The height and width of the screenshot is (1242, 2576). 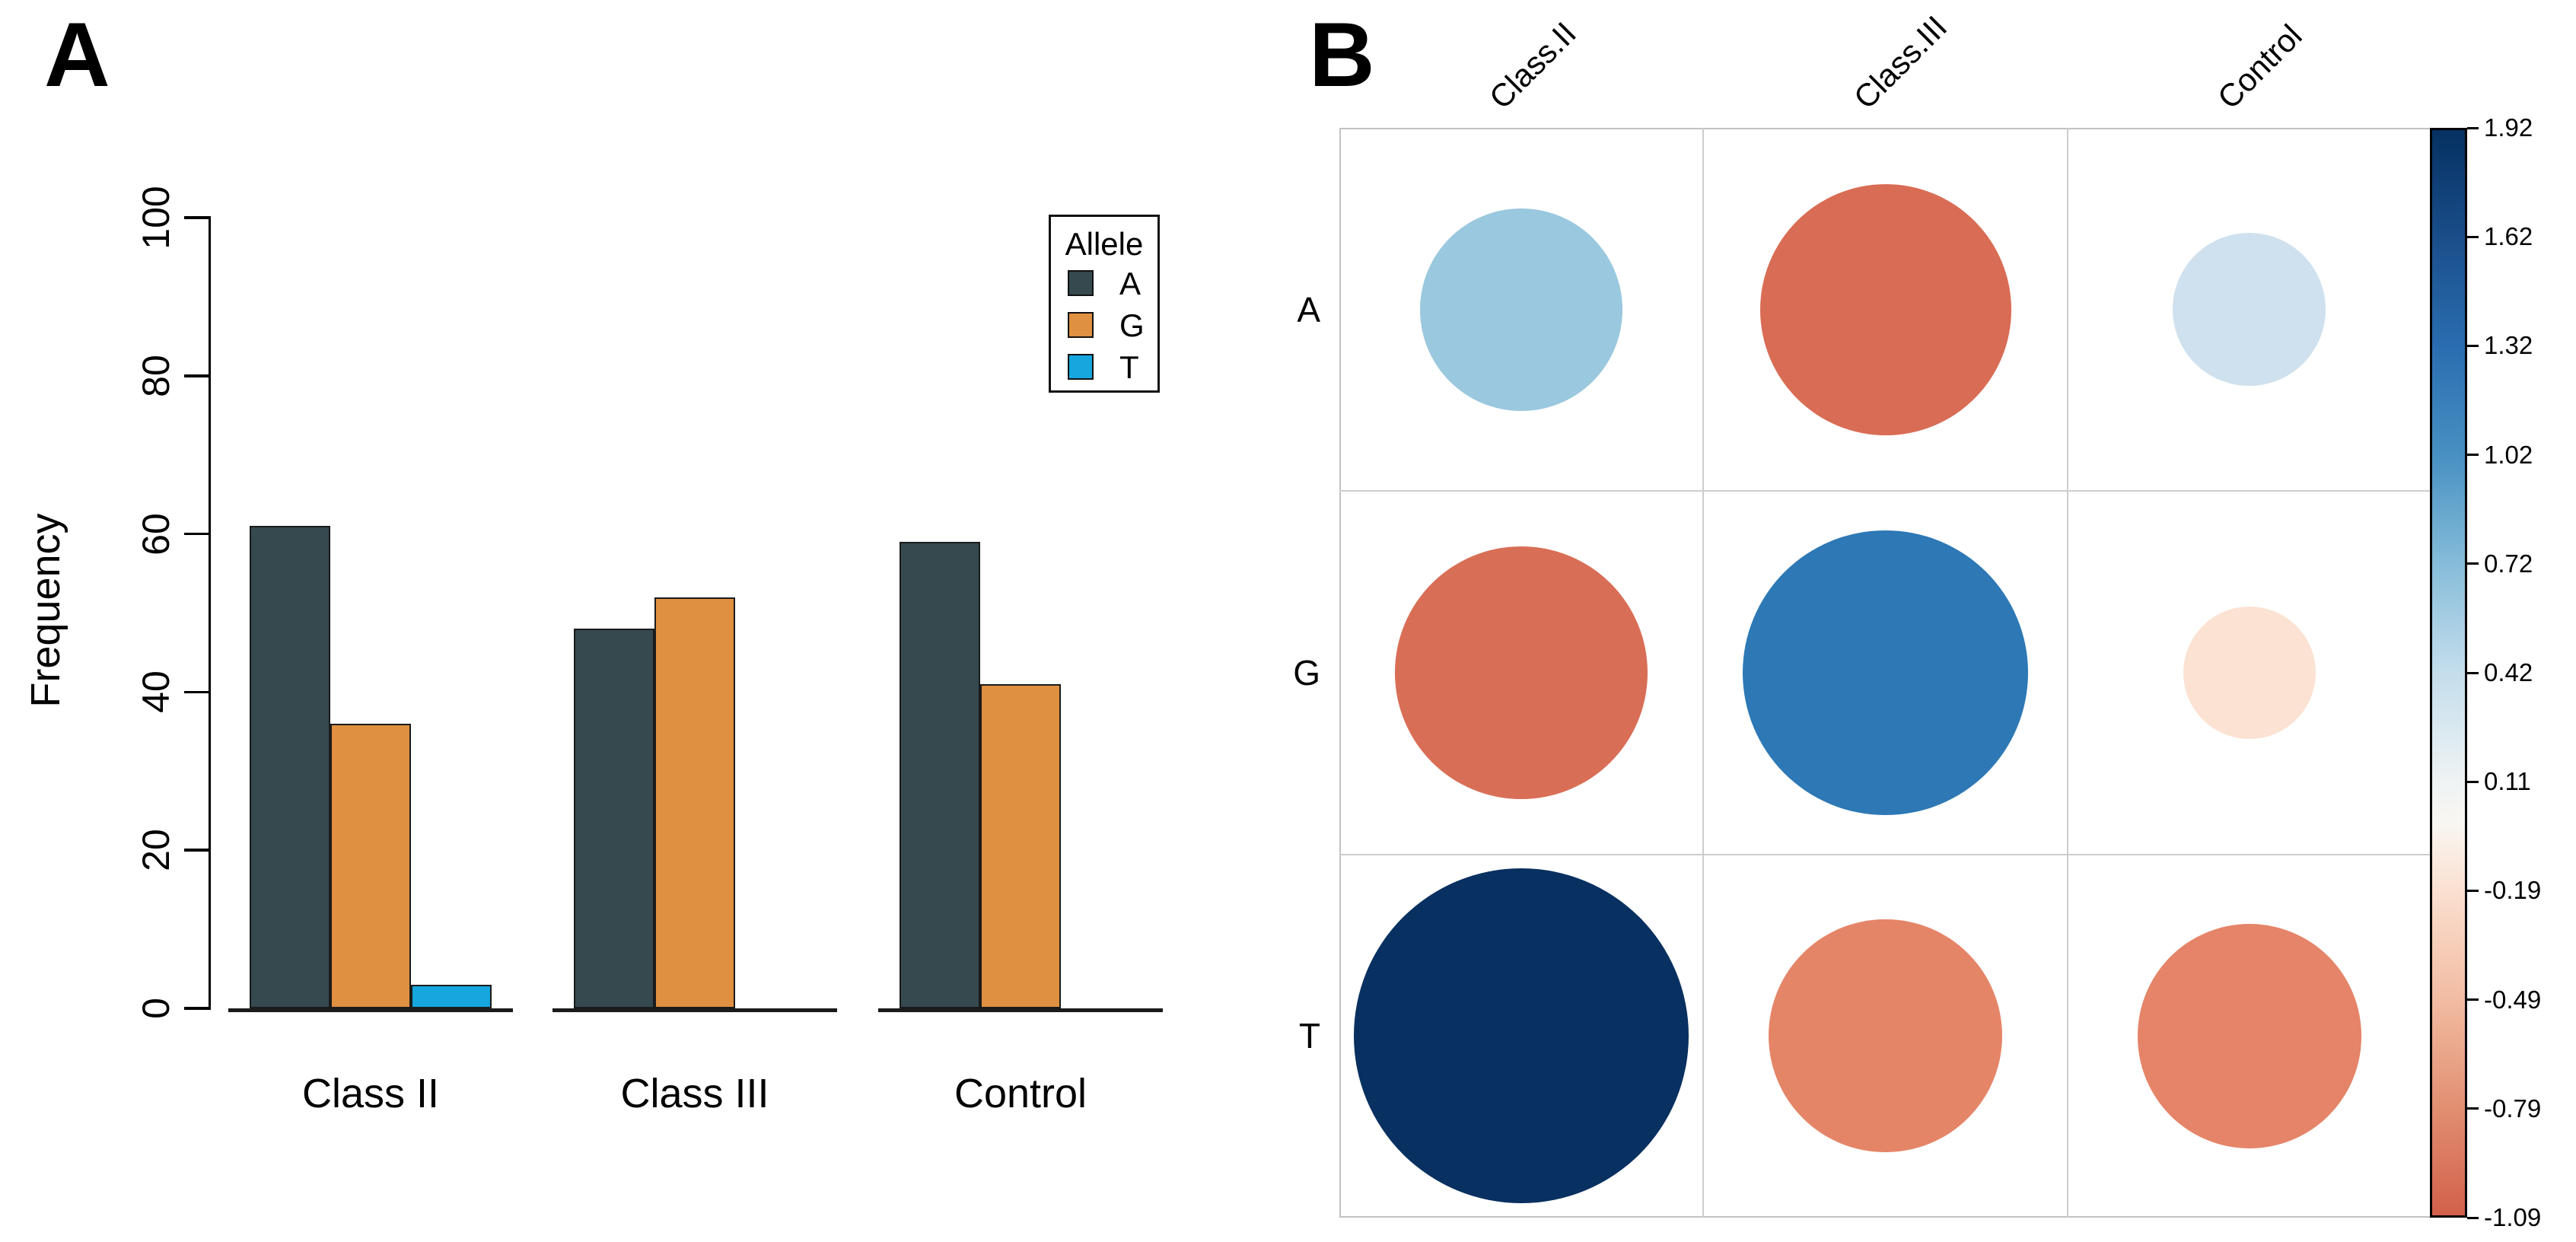 I want to click on legend-item-t: T, so click(x=1104, y=367).